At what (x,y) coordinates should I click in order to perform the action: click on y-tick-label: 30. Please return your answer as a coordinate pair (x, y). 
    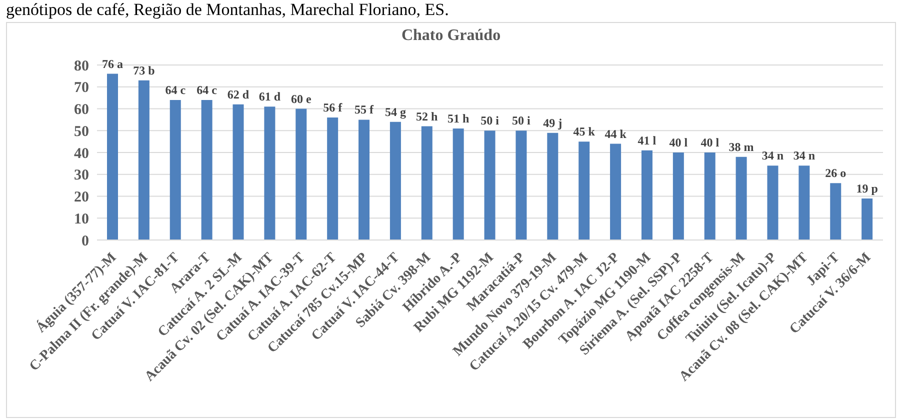
    Looking at the image, I should click on (81, 176).